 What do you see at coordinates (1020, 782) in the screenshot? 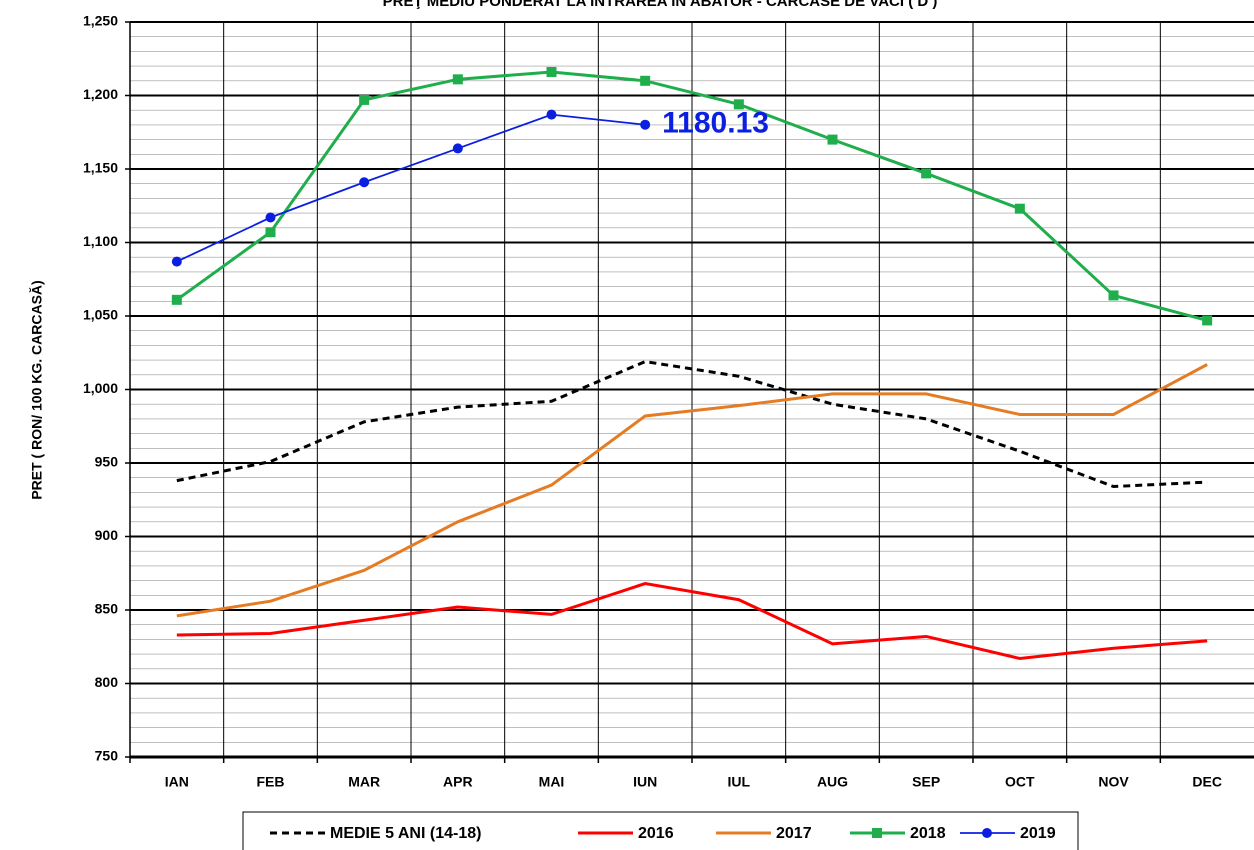
I see `x-tick-label: OCT` at bounding box center [1020, 782].